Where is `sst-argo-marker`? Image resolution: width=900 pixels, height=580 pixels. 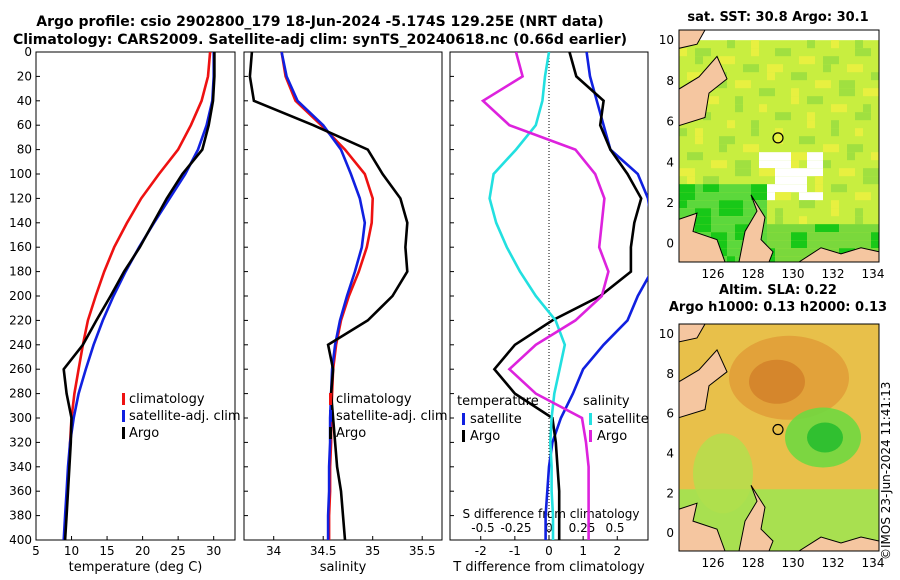
sst-argo-marker is located at coordinates (778, 138).